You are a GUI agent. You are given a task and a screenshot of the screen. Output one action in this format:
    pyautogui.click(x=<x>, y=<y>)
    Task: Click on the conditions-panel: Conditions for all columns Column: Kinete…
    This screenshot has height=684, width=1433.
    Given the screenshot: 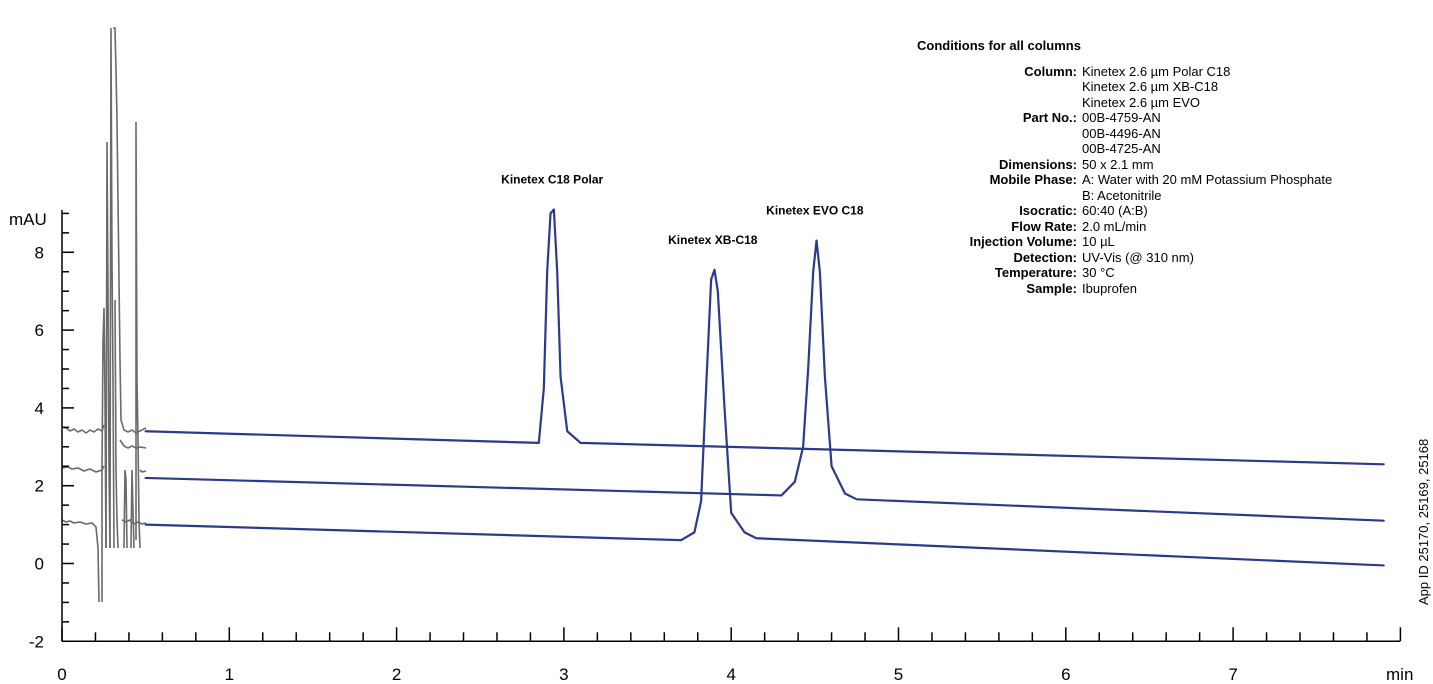 What is the action you would take?
    pyautogui.click(x=1140, y=167)
    